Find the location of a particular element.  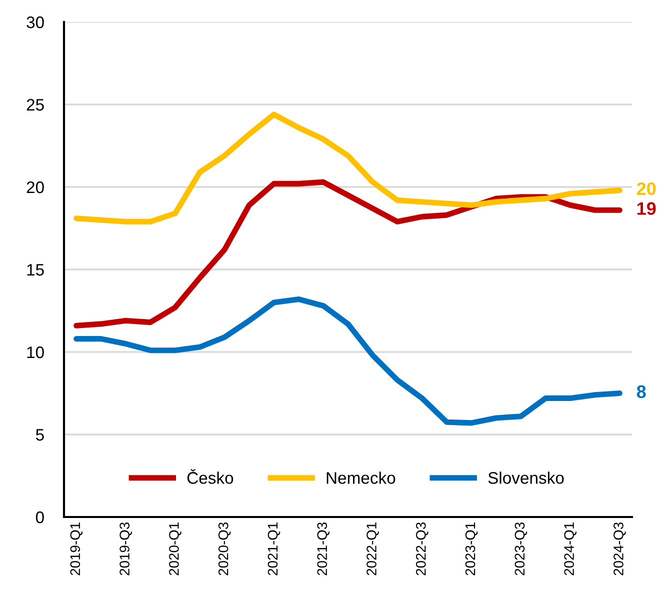

legend-label: Česko is located at coordinates (210, 476).